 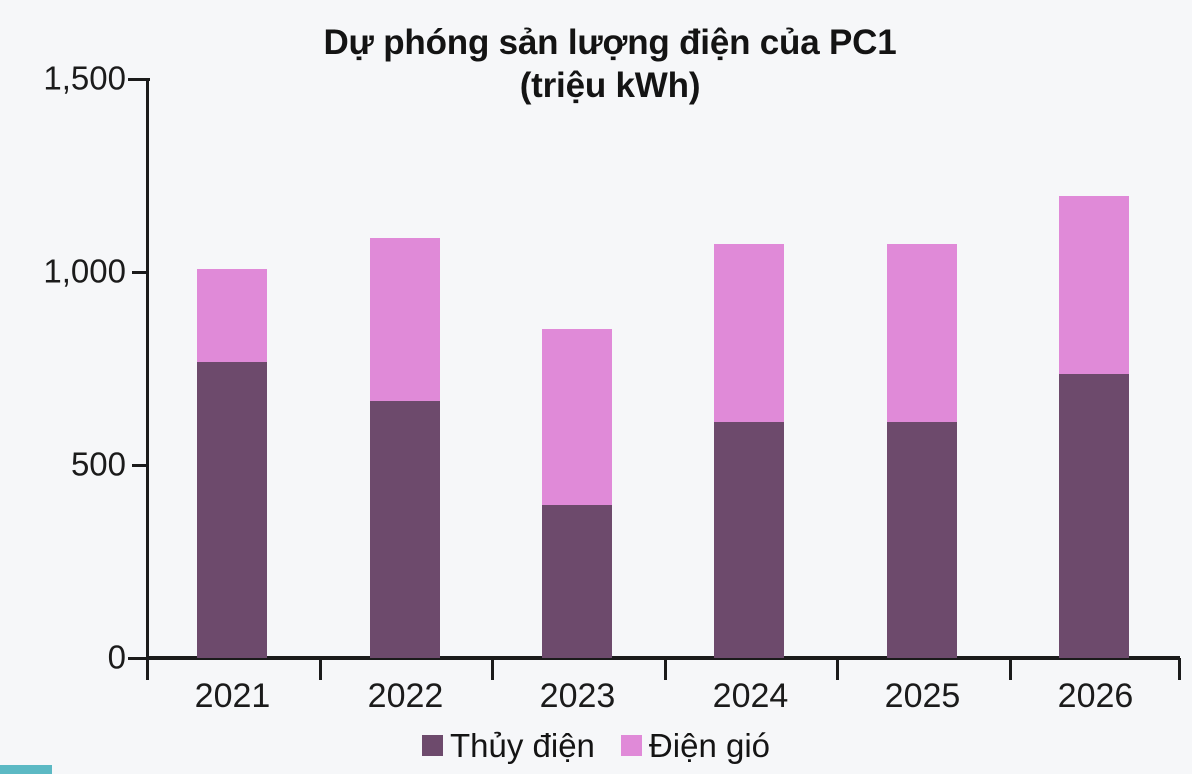 I want to click on bar-group-2021, so click(x=232, y=463).